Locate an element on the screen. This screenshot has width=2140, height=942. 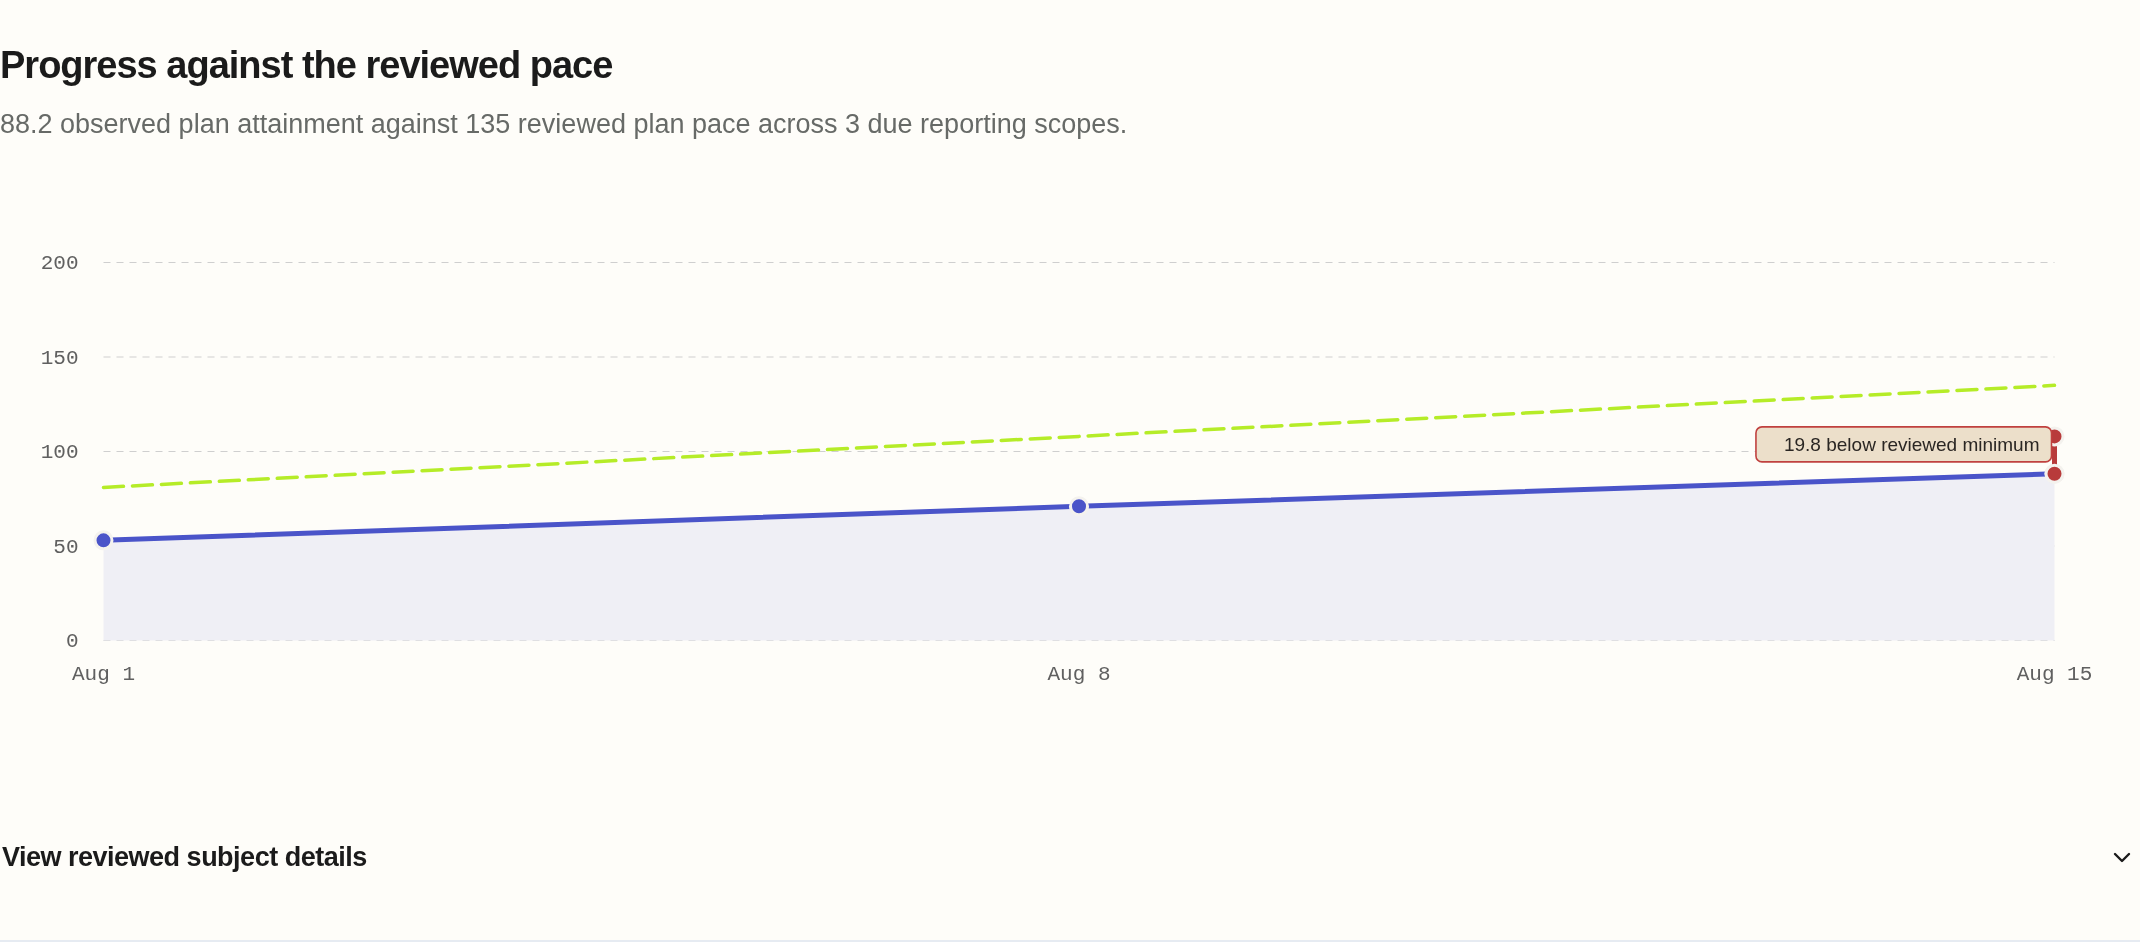
y-tick-label: 50 is located at coordinates (66, 547).